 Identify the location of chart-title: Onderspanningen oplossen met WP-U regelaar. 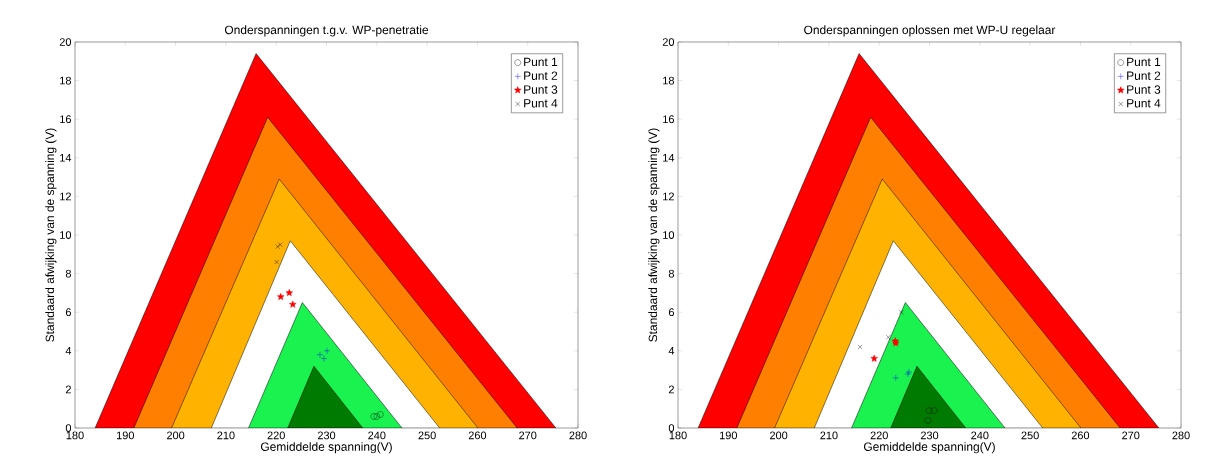
(930, 31).